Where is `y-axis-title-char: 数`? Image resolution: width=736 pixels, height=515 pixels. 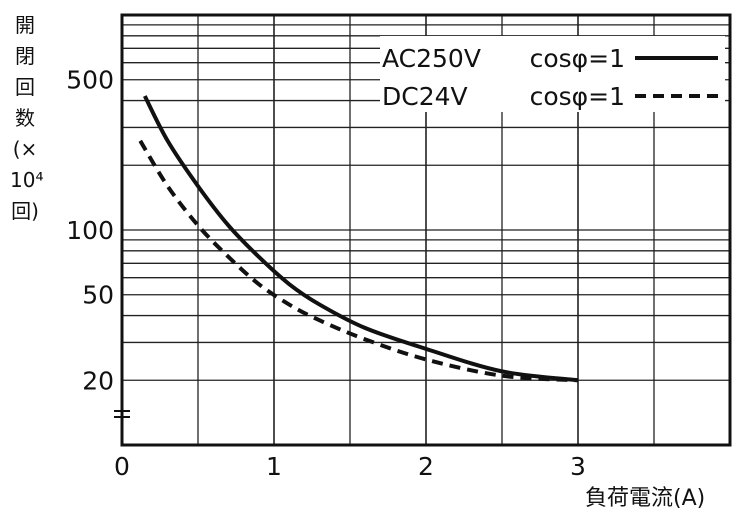 y-axis-title-char: 数 is located at coordinates (25, 118).